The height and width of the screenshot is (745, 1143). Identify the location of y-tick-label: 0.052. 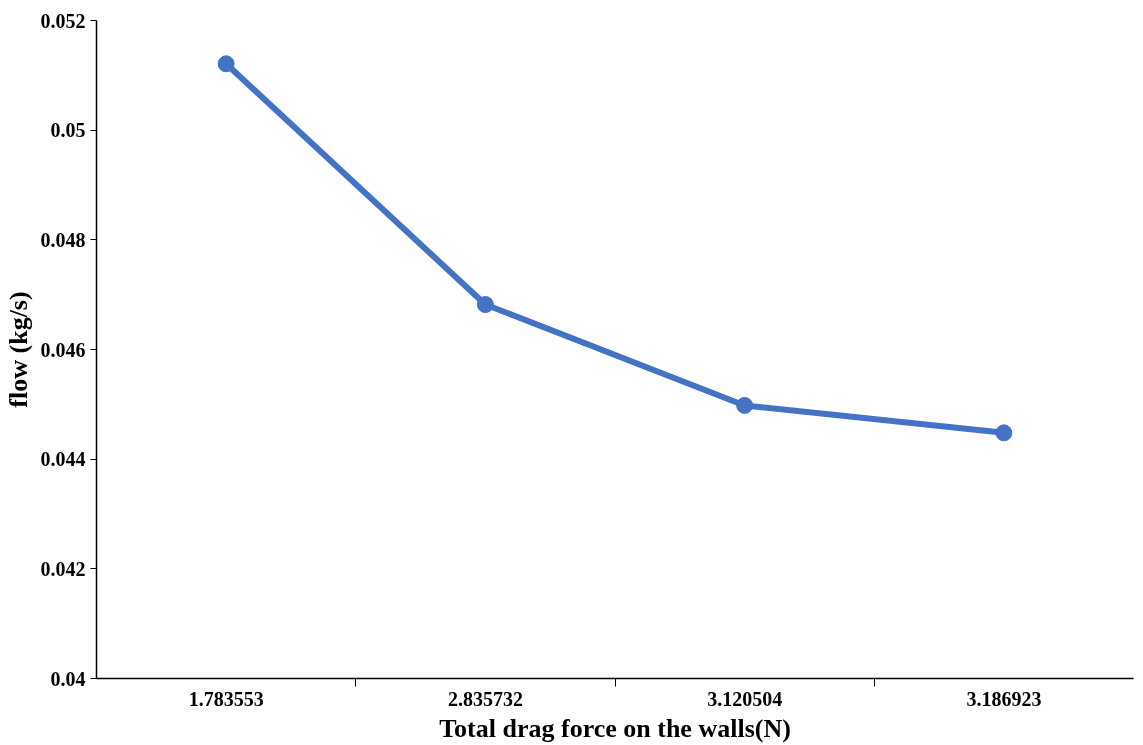
(63, 20).